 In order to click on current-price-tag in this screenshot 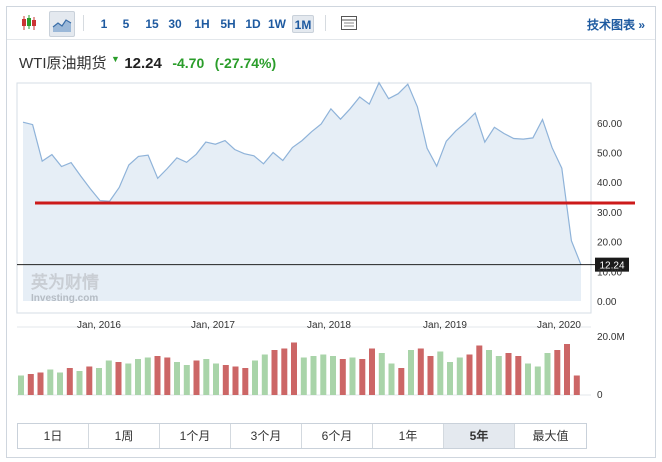, I will do `click(612, 264)`.